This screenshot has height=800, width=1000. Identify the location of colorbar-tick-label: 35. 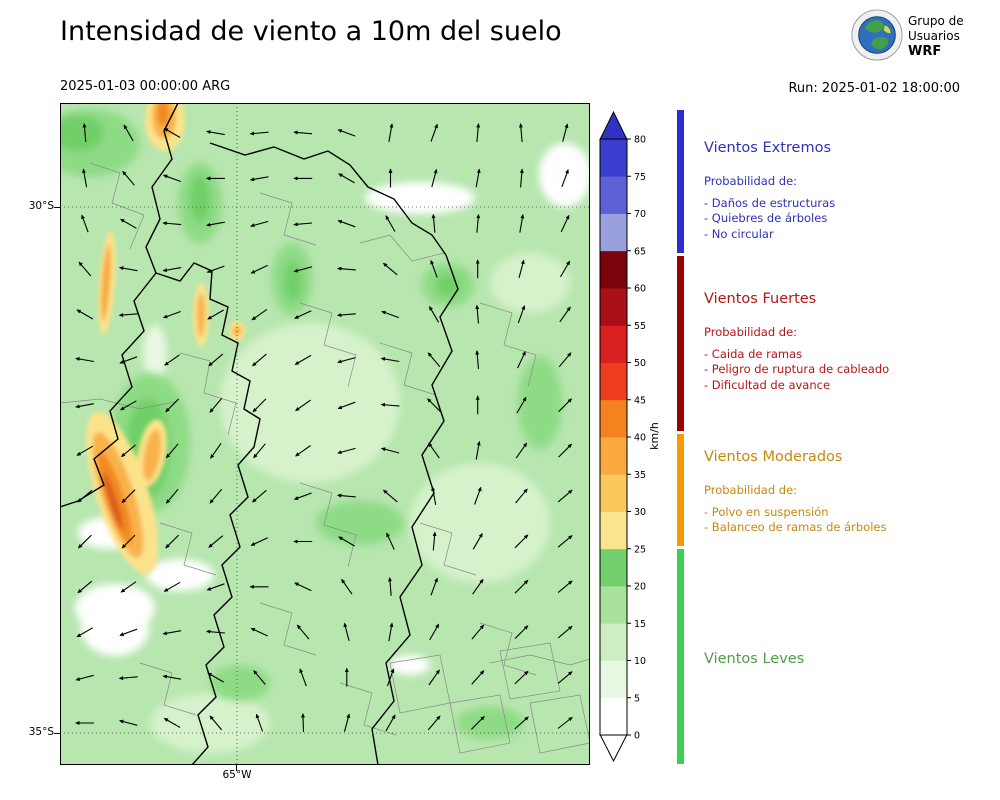
(640, 475).